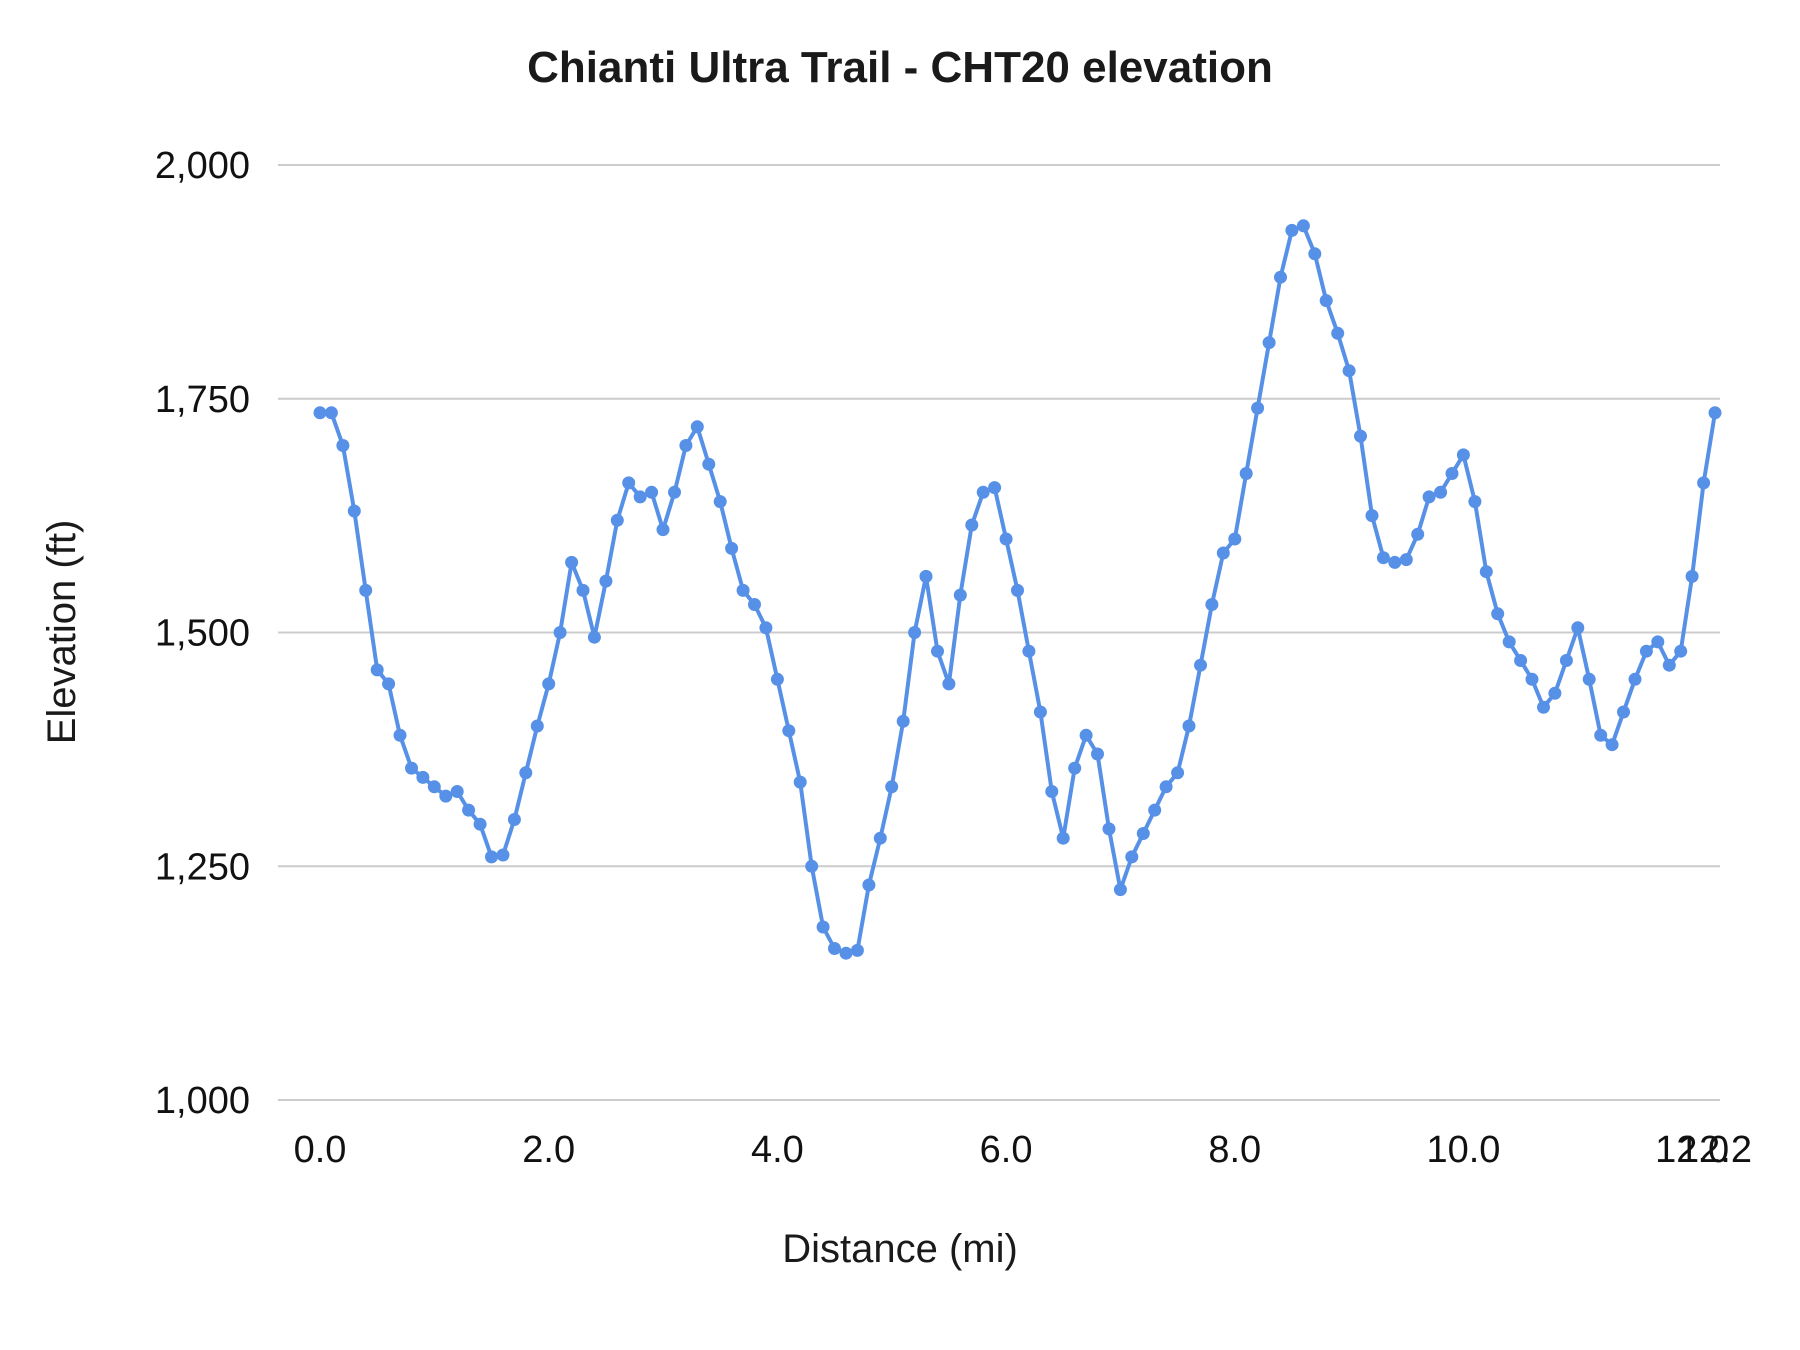 The image size is (1800, 1350). Describe the element at coordinates (202, 400) in the screenshot. I see `y-tick-label: 1,750` at that location.